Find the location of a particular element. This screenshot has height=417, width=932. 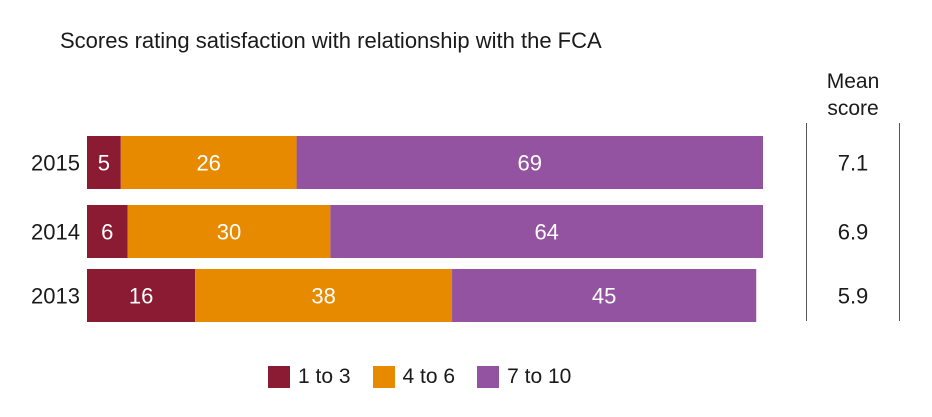

legend-label-1-to-3: 1 to 3 is located at coordinates (324, 376).